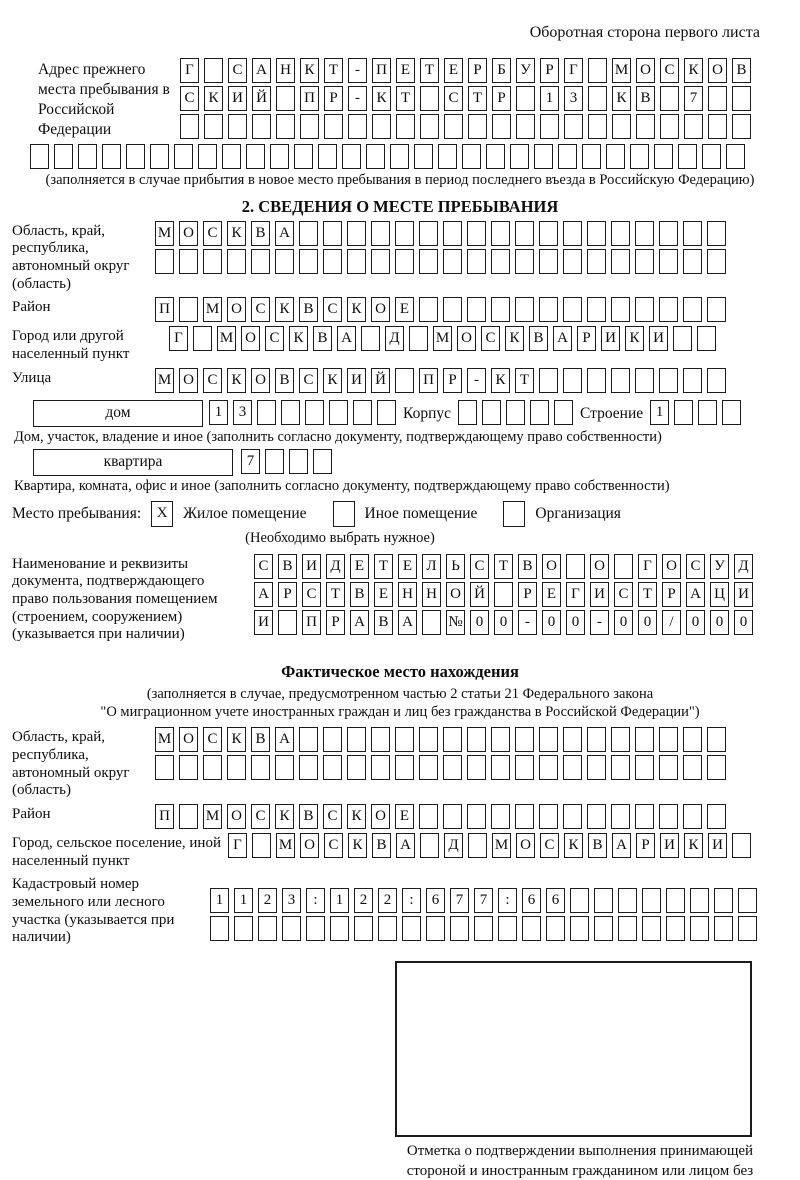 The image size is (800, 1180). Describe the element at coordinates (586, 339) in the screenshot. I see `char-cell: Р` at that location.